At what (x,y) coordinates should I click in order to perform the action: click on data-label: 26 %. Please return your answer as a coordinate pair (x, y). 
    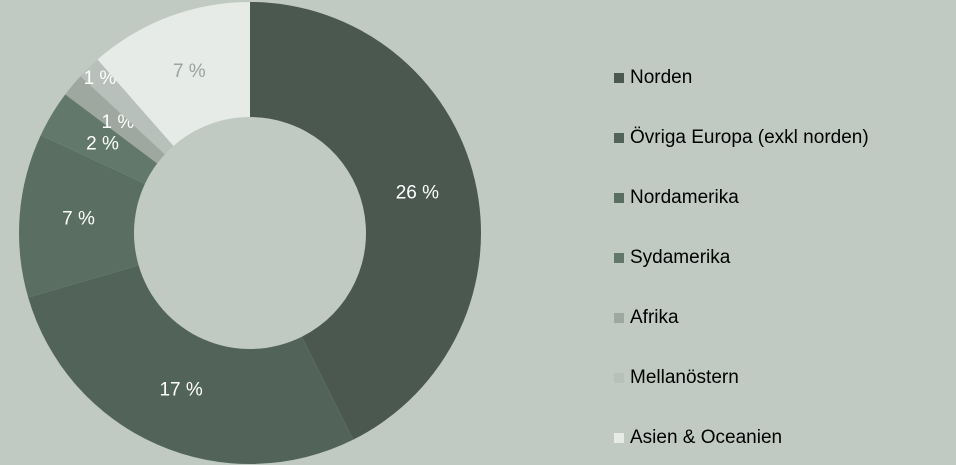
    Looking at the image, I should click on (417, 193).